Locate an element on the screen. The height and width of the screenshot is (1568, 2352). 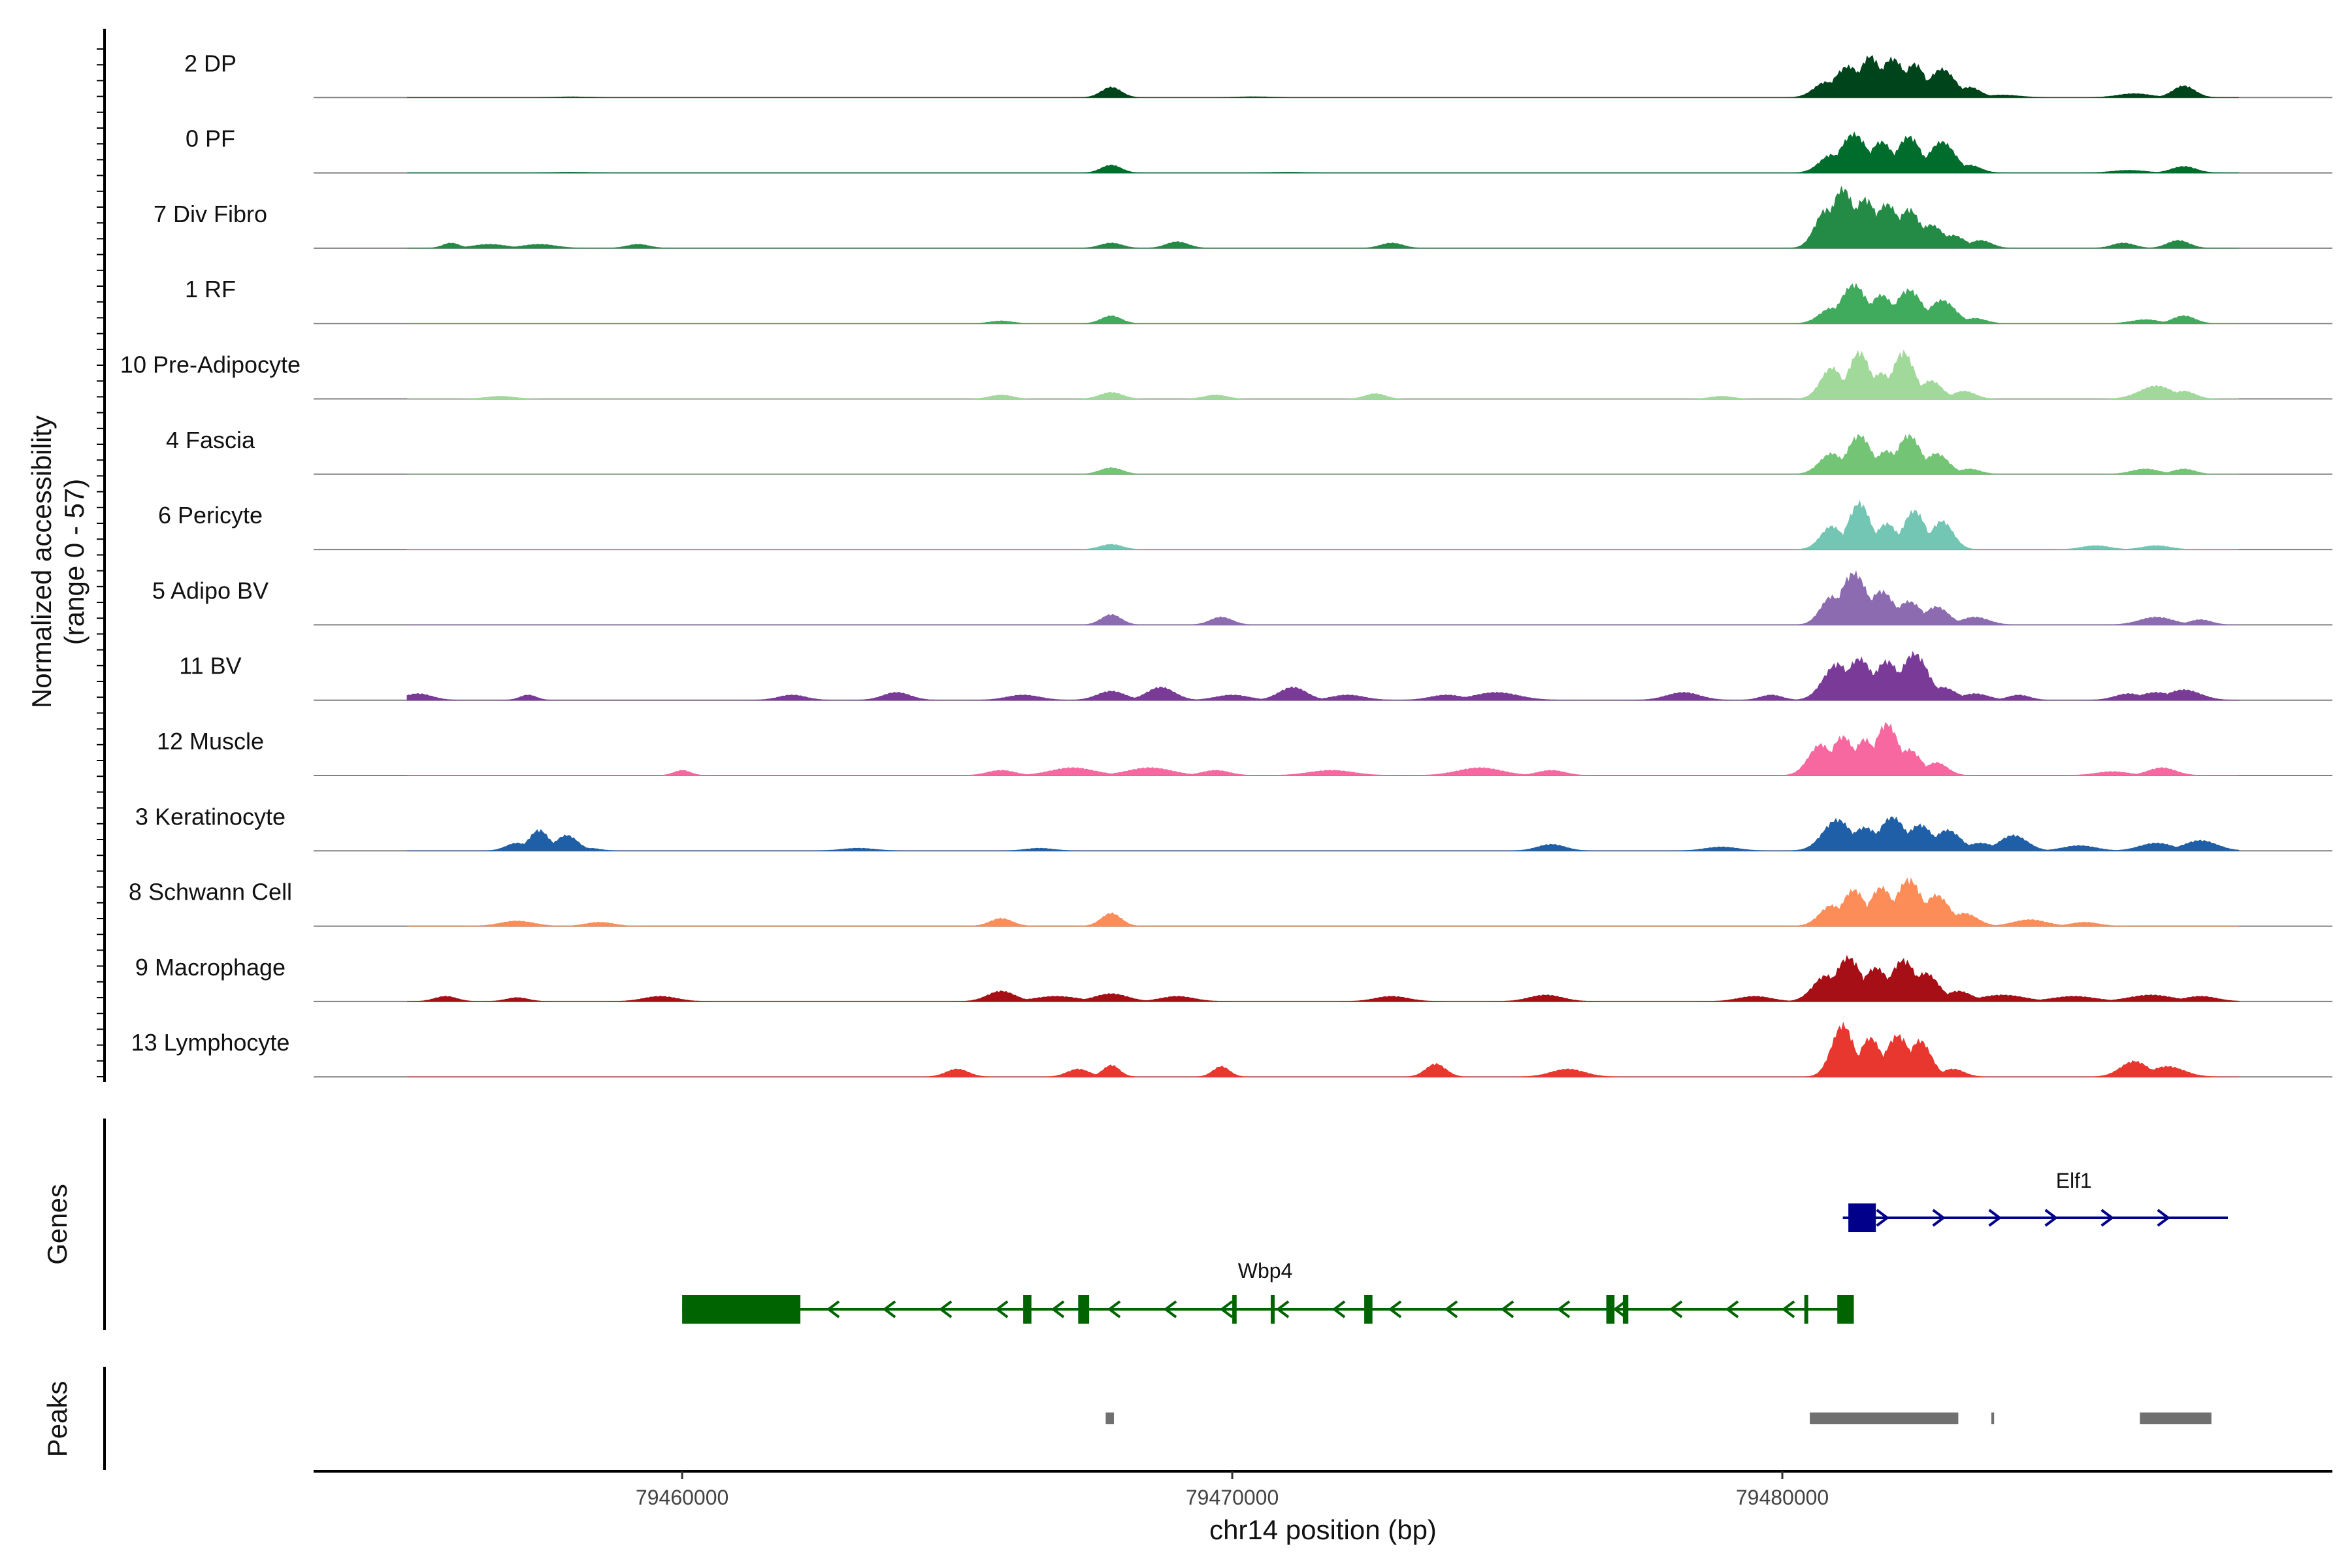
track-11: 3 Keratinocyte is located at coordinates (1233, 827).